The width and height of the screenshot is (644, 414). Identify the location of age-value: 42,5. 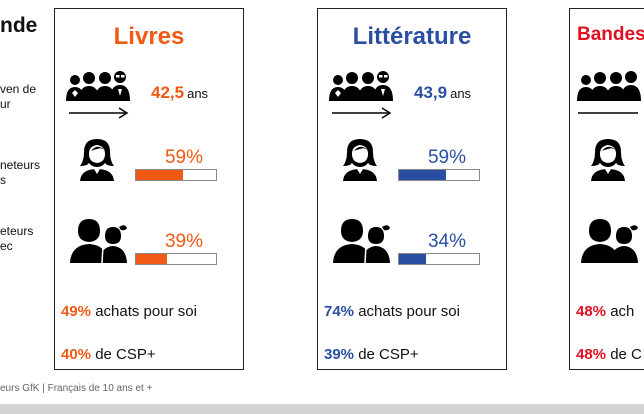
(168, 92).